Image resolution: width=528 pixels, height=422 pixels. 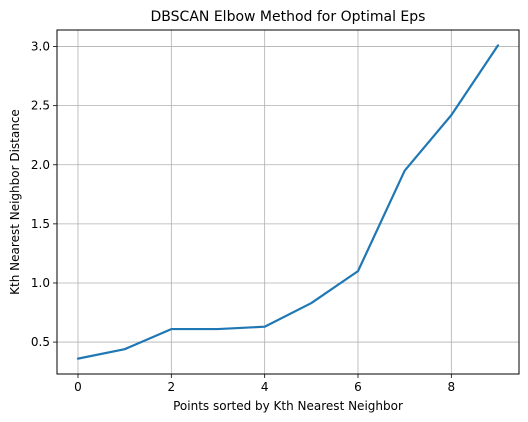 What do you see at coordinates (172, 387) in the screenshot?
I see `x-tick-label: 2` at bounding box center [172, 387].